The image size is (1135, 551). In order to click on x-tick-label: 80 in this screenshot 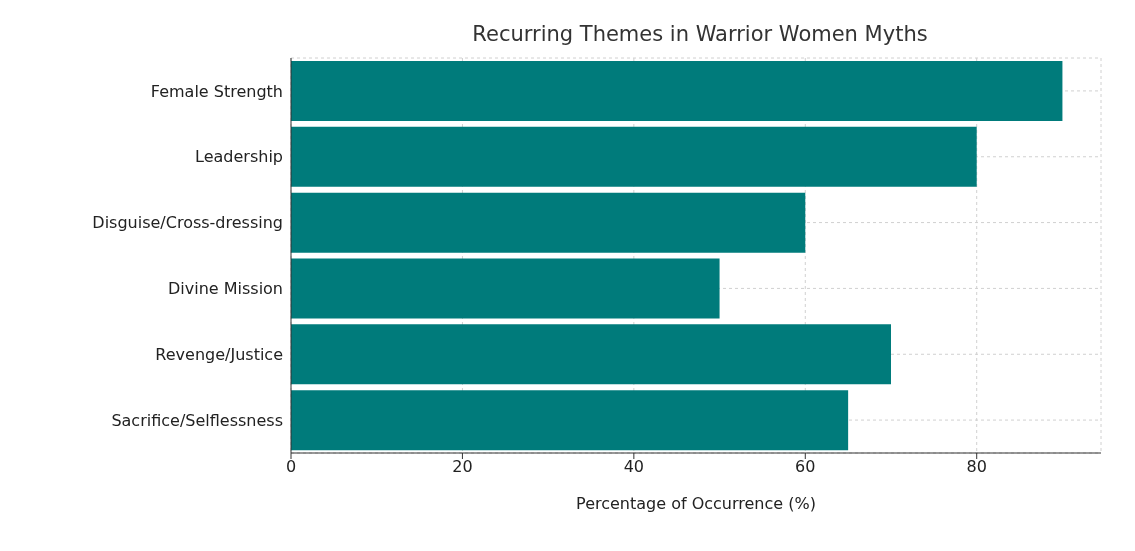, I will do `click(976, 467)`.